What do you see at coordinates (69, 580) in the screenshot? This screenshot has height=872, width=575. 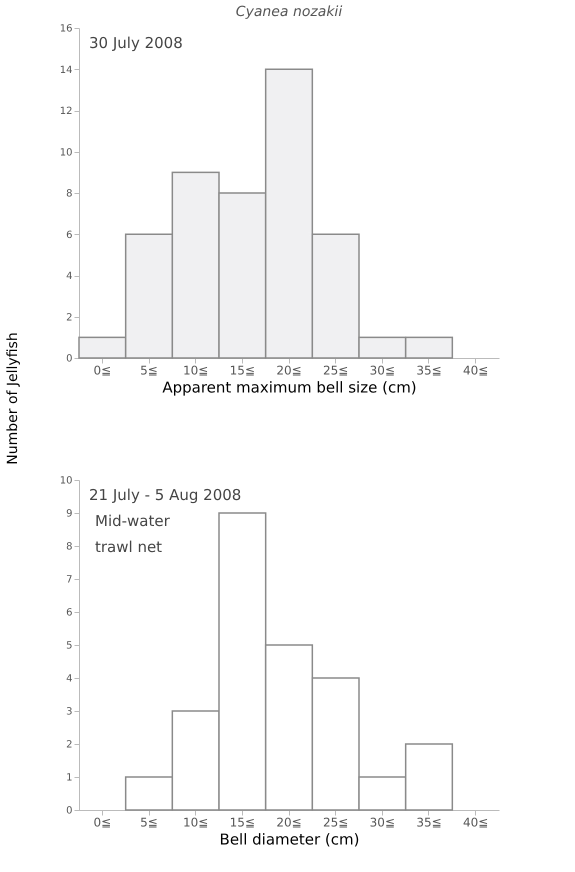 I see `y-tick-label: 7` at bounding box center [69, 580].